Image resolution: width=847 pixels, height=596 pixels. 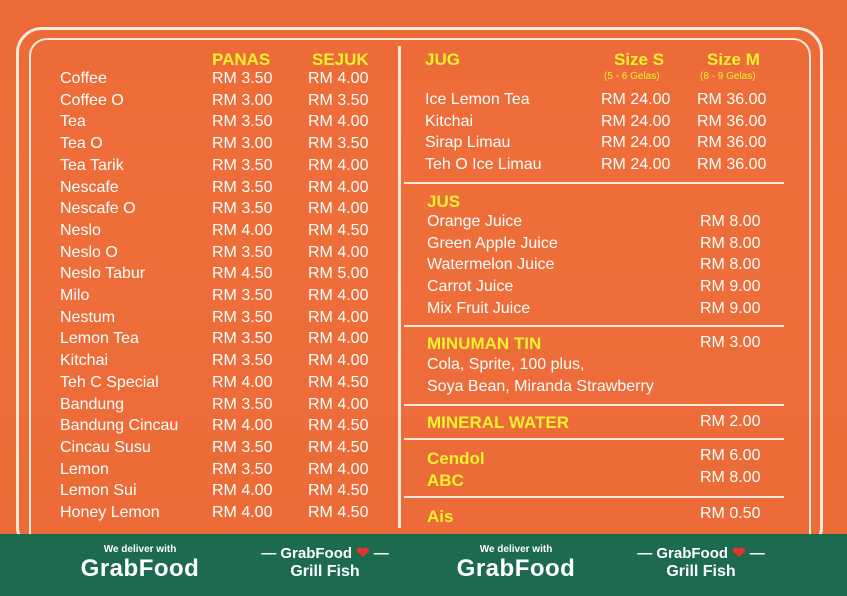 I want to click on drink-name: Coffee O, so click(x=92, y=100).